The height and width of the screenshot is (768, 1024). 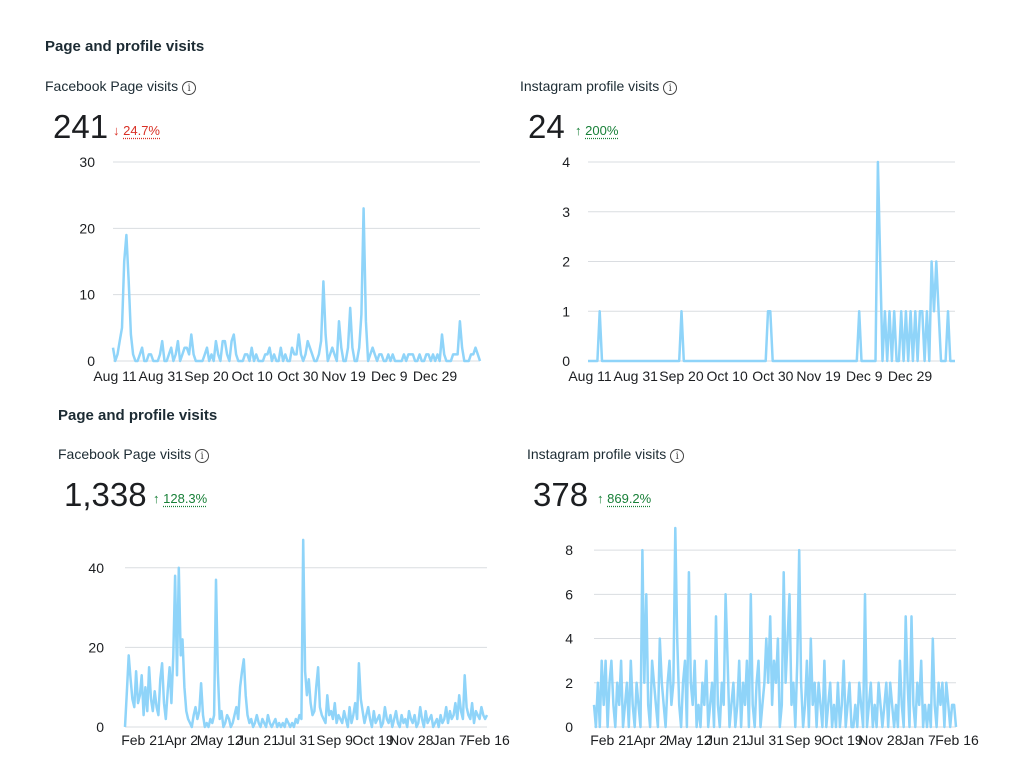 I want to click on change-percent: 869.2%, so click(x=629, y=498).